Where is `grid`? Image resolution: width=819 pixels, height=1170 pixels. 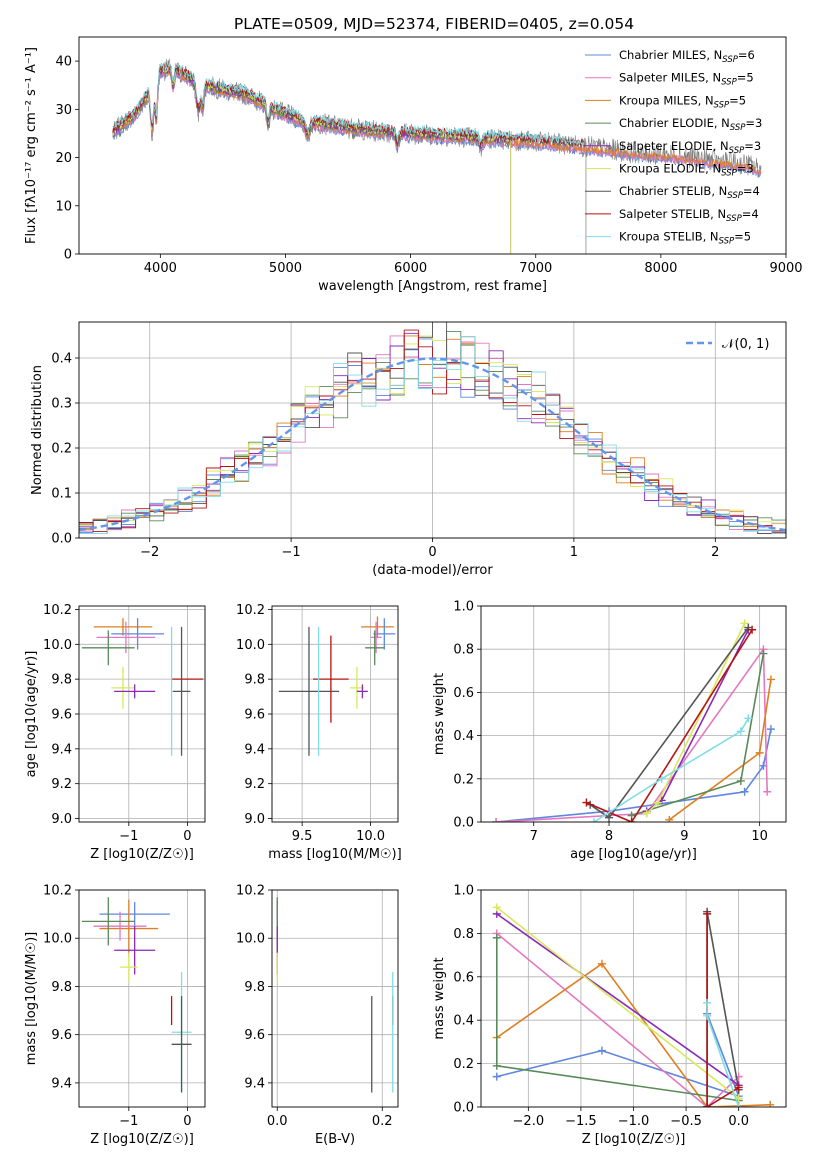 grid is located at coordinates (142, 998).